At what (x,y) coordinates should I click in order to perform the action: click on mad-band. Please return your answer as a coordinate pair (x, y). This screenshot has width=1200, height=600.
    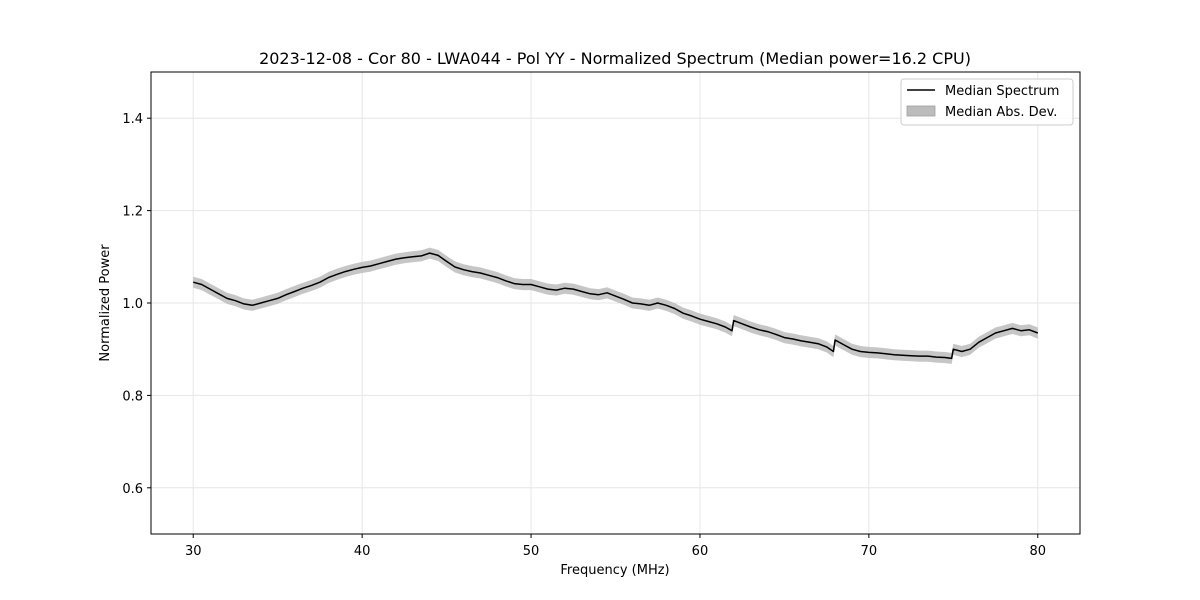
    Looking at the image, I should click on (615, 305).